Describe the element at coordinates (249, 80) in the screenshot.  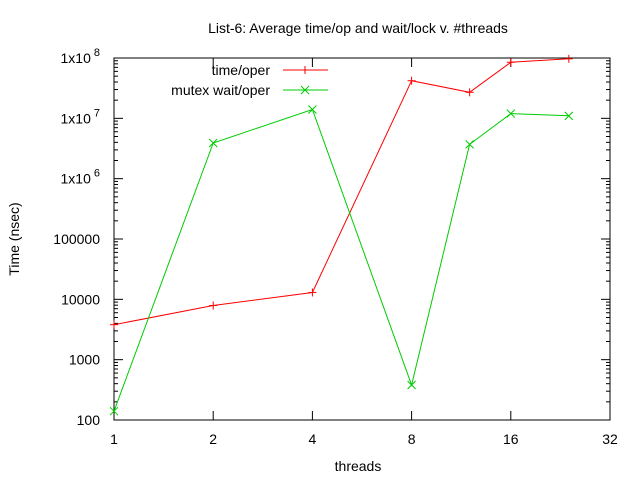
I see `legend: time/oper mutex wait/oper` at that location.